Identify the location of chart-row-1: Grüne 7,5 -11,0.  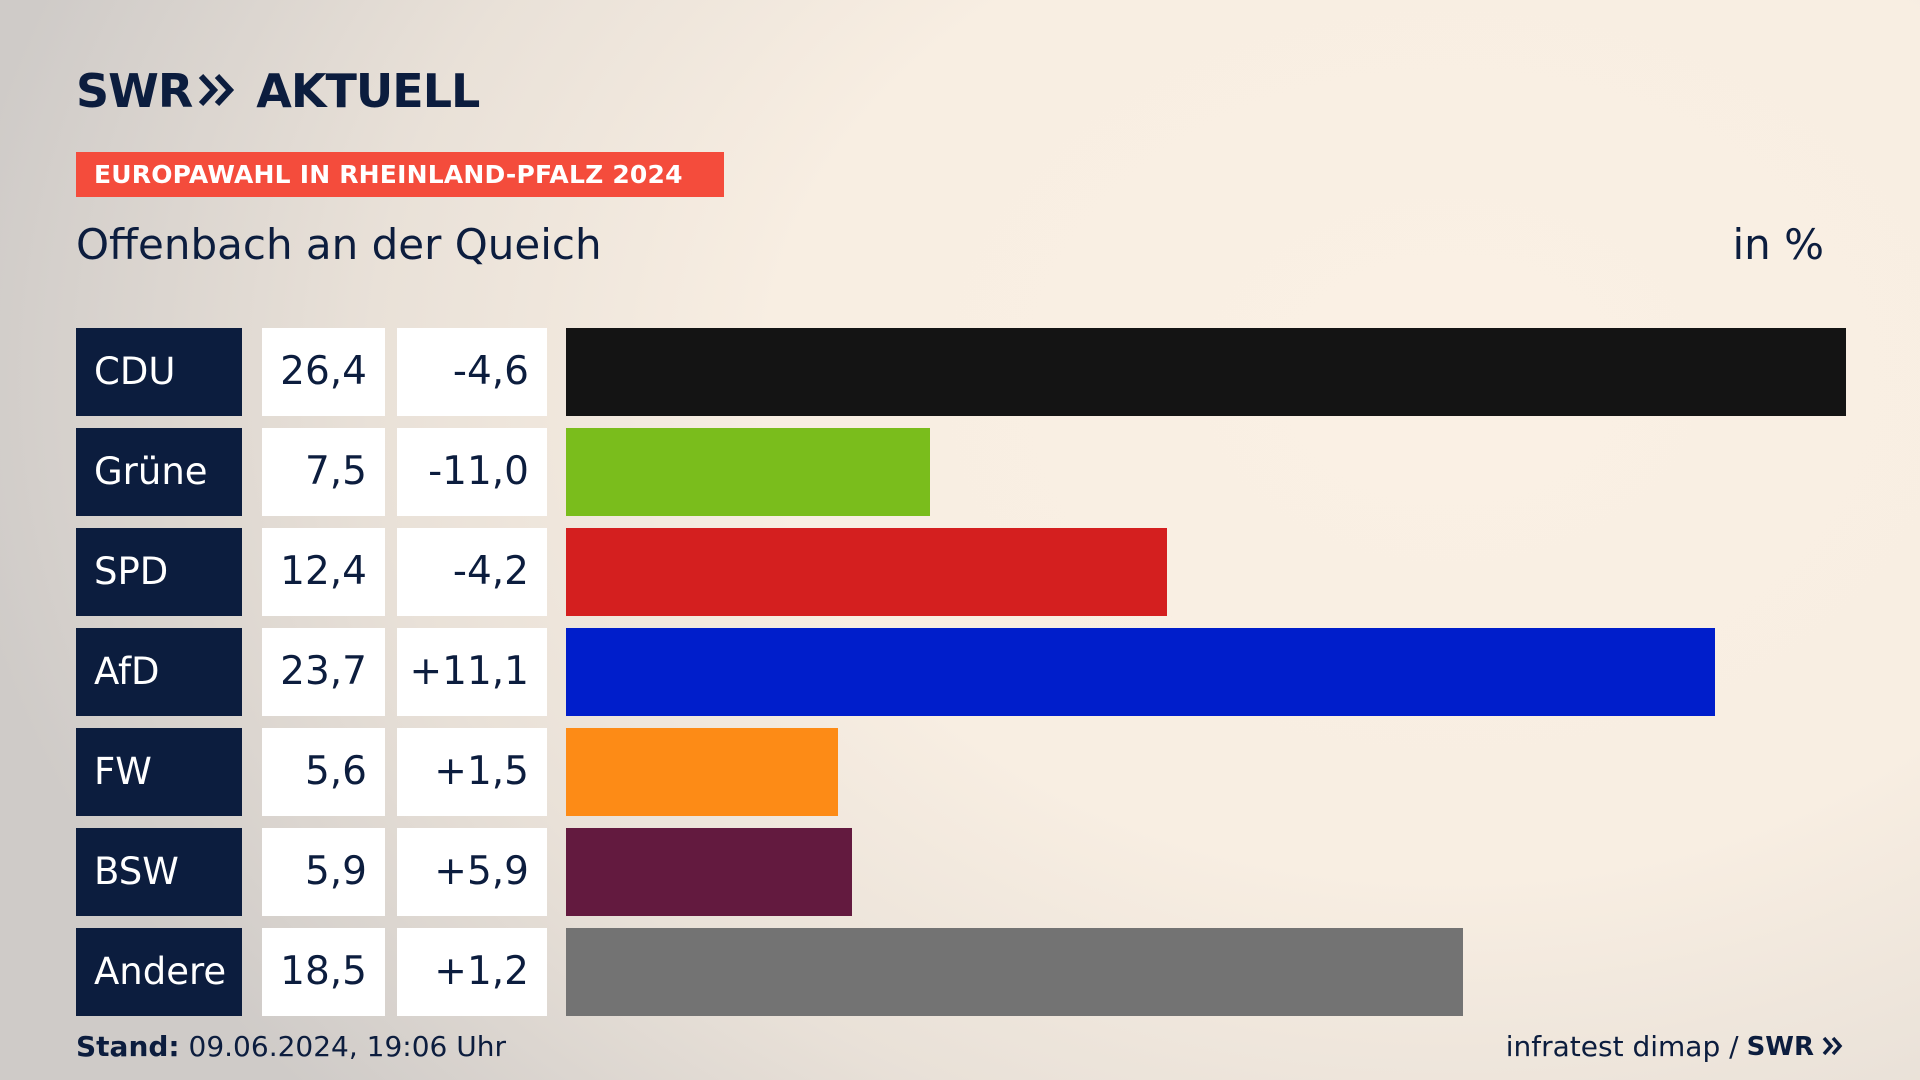
(960, 472).